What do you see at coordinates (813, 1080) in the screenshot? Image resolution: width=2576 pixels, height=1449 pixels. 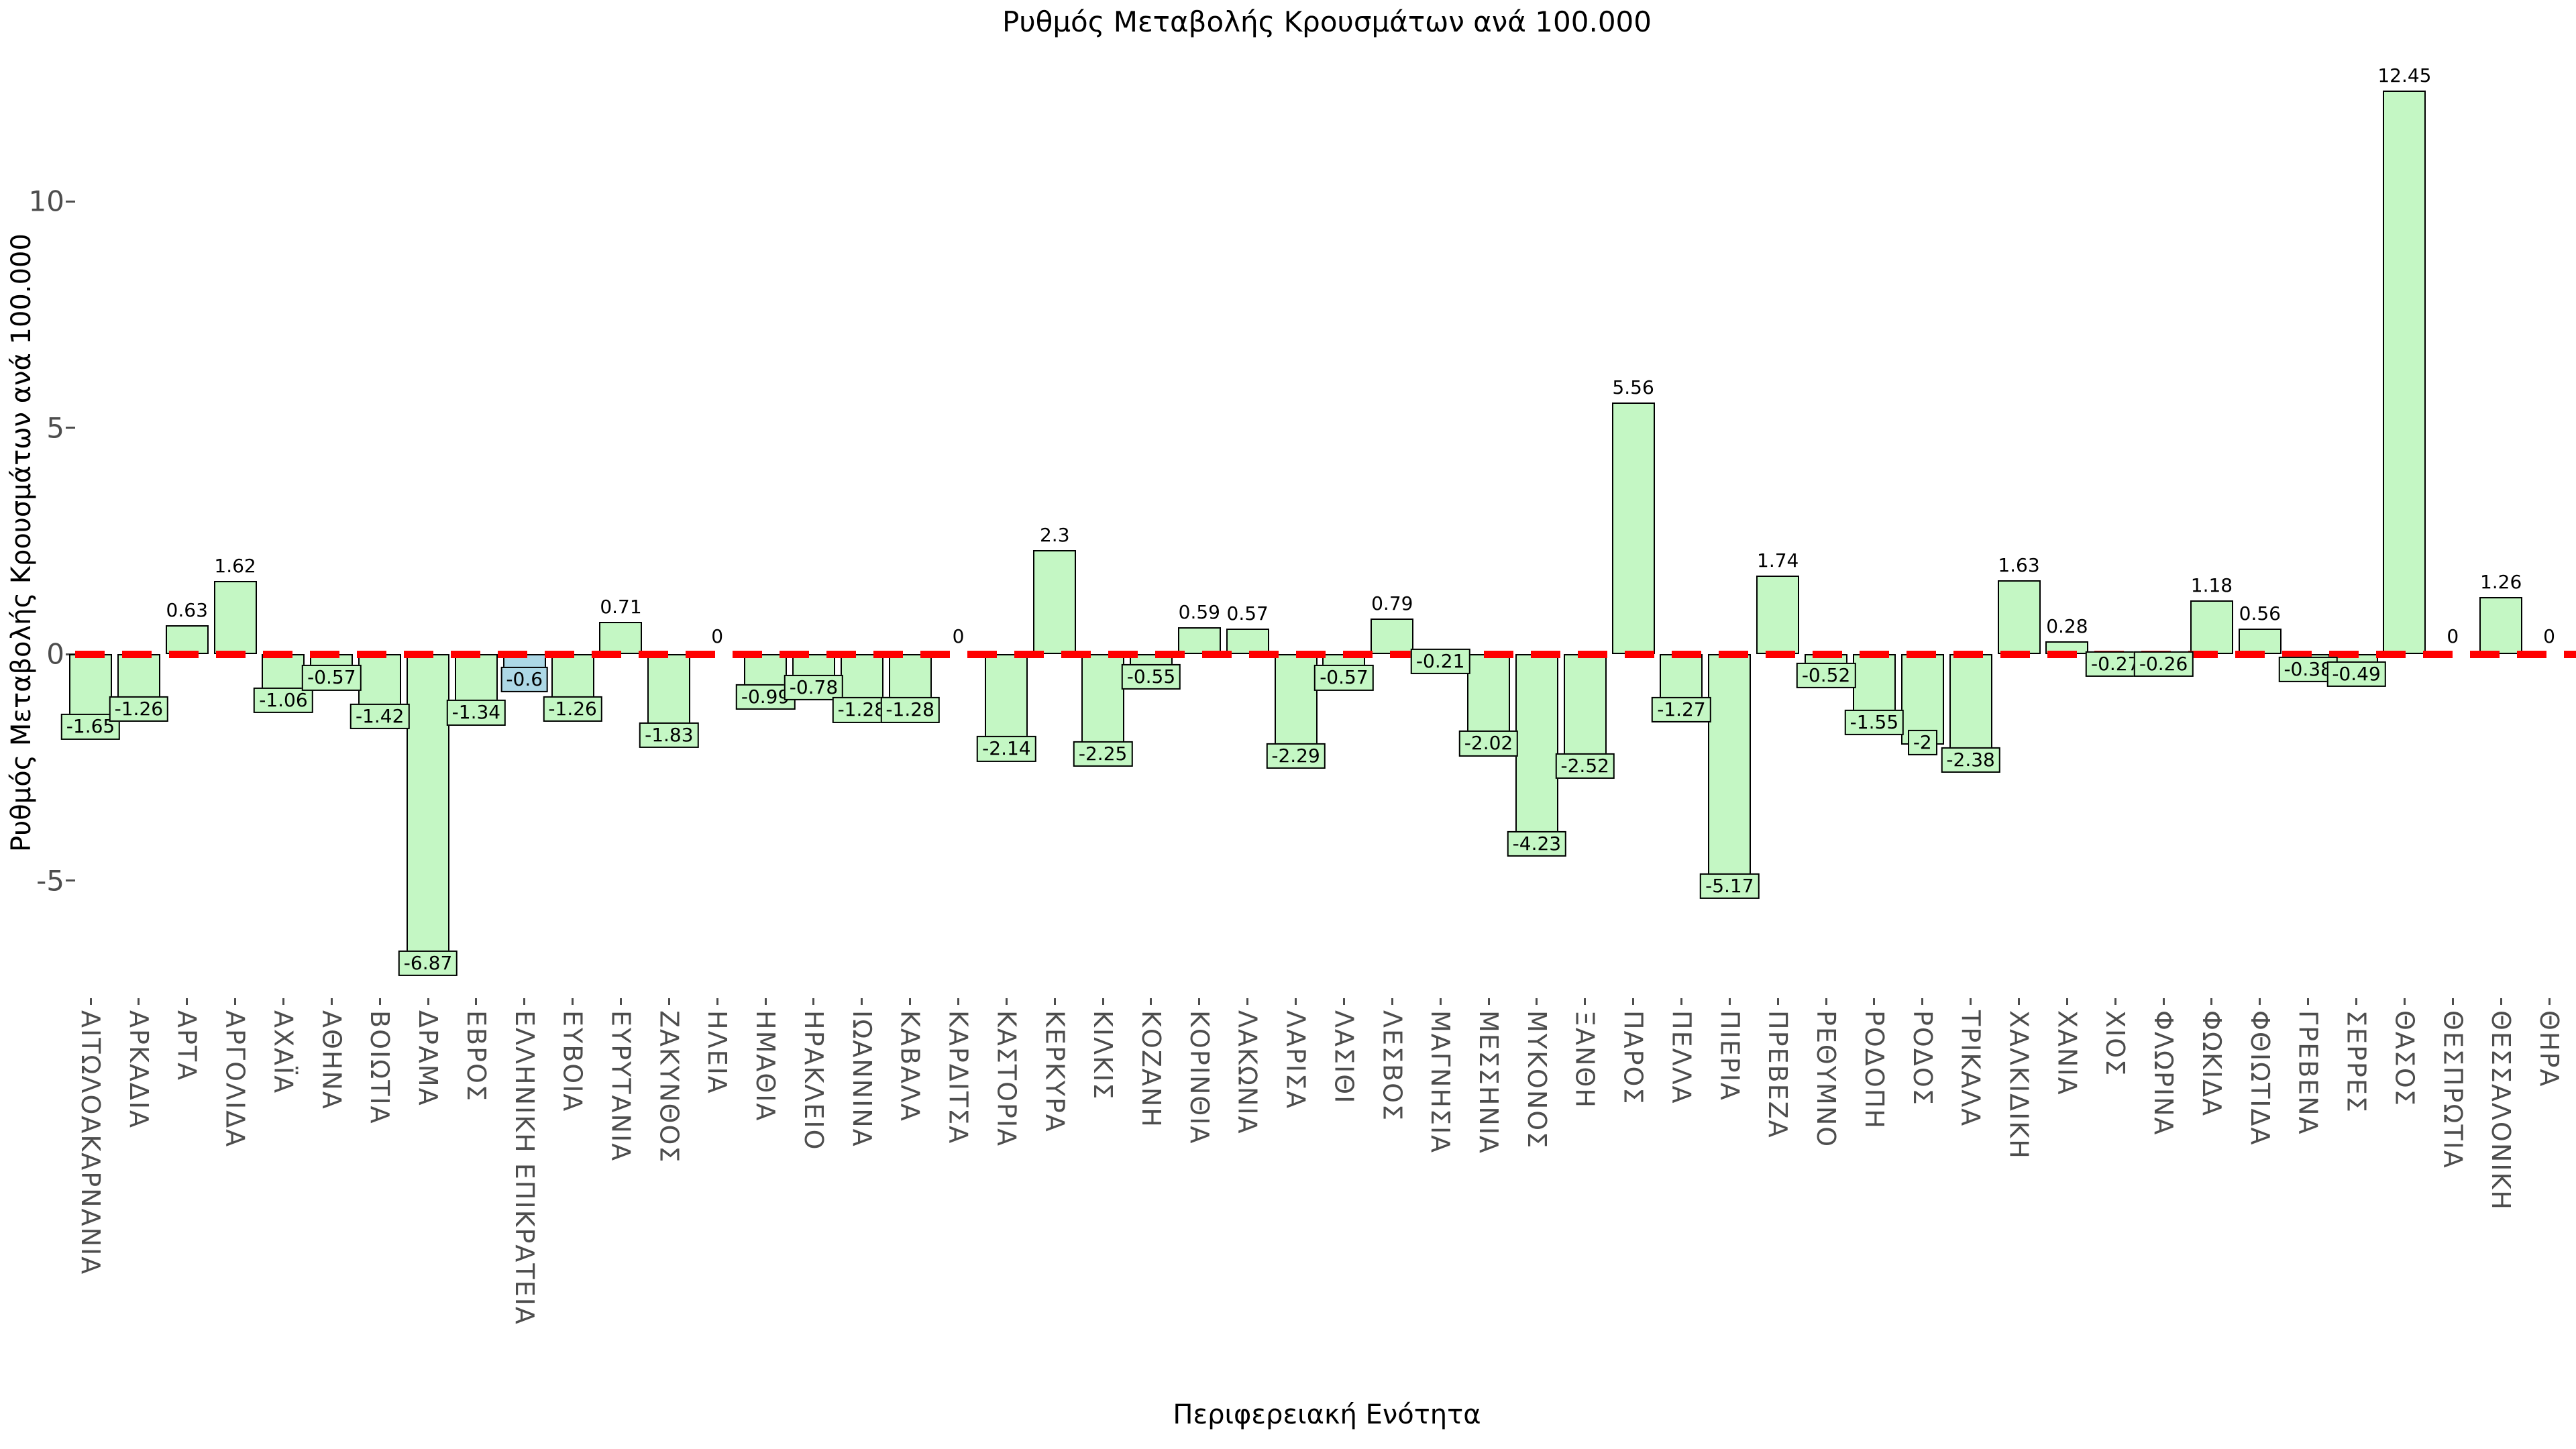 I see `x-tick-label: ΗΡΑΚΛΕΙΟ` at bounding box center [813, 1080].